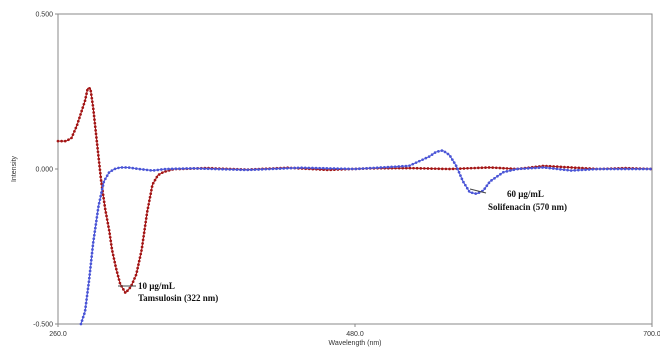 This screenshot has height=349, width=660. What do you see at coordinates (354, 343) in the screenshot?
I see `x-axis-title: Wavelength (nm)` at bounding box center [354, 343].